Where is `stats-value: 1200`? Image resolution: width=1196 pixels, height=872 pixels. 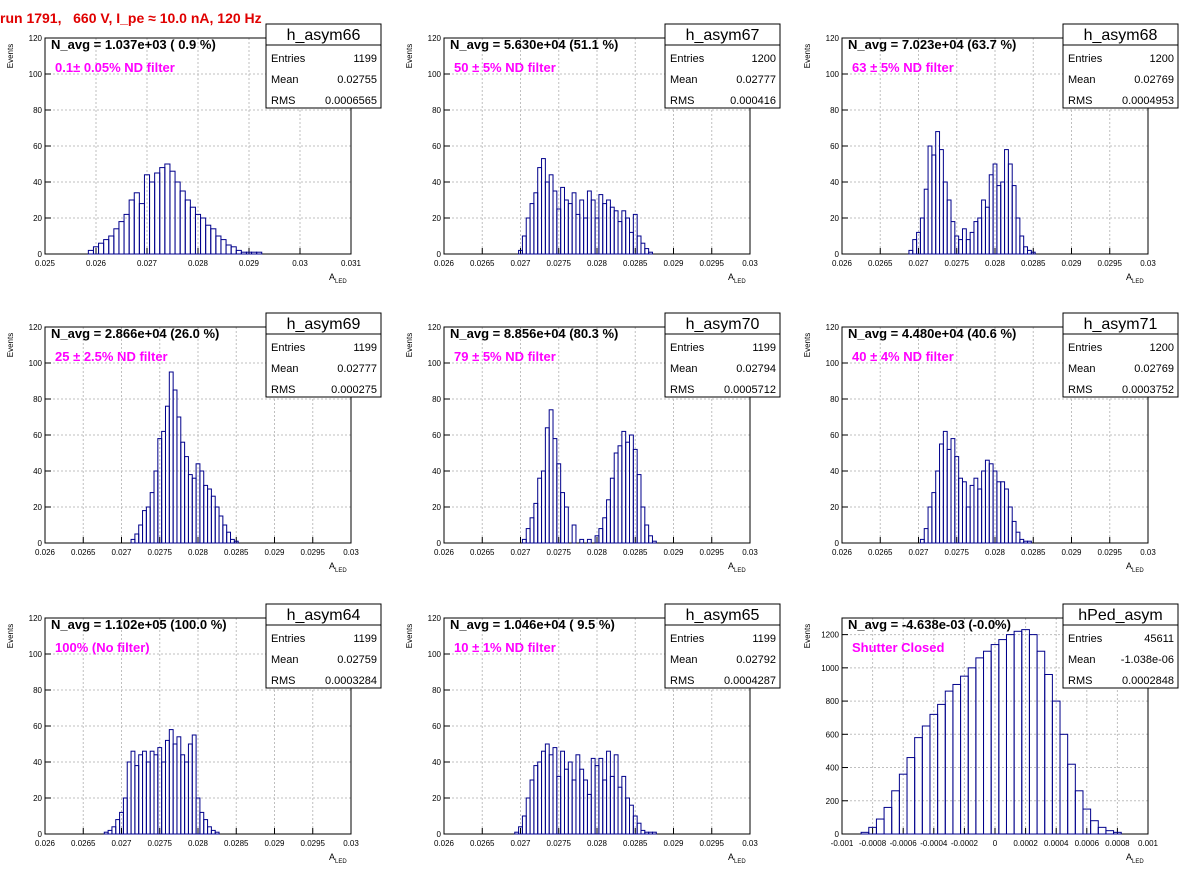 stats-value: 1200 is located at coordinates (1162, 348).